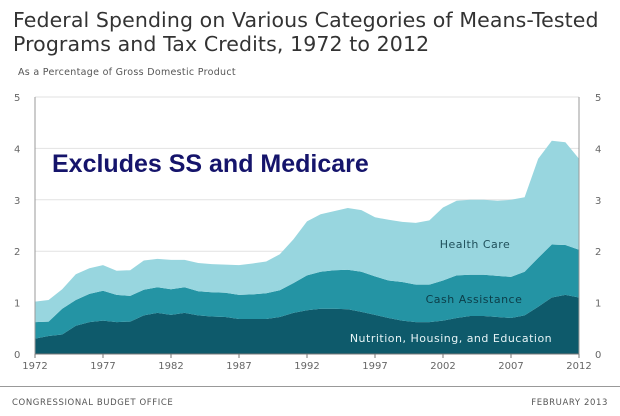 This screenshot has height=416, width=620. I want to click on series-label: Cash Assistance, so click(474, 299).